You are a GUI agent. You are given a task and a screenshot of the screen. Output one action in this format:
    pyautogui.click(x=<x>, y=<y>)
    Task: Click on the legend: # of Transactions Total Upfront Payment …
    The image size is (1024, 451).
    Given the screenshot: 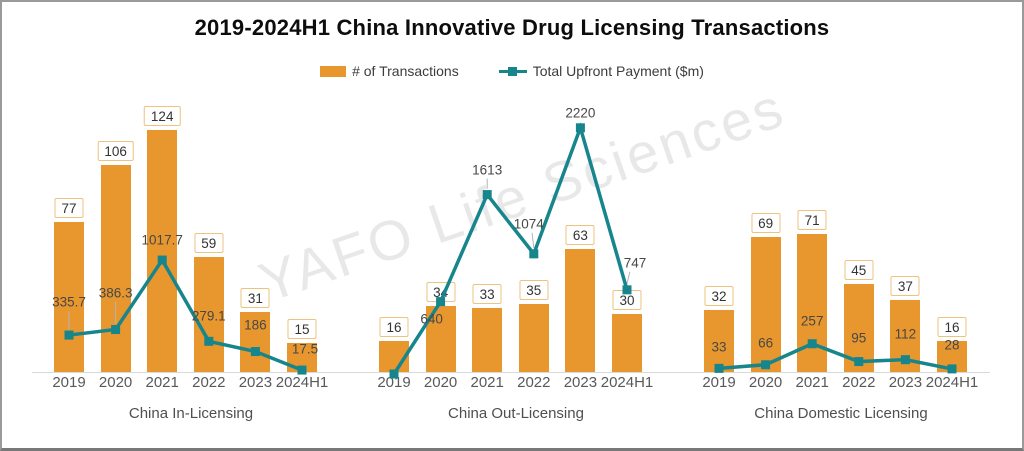 What is the action you would take?
    pyautogui.click(x=512, y=71)
    